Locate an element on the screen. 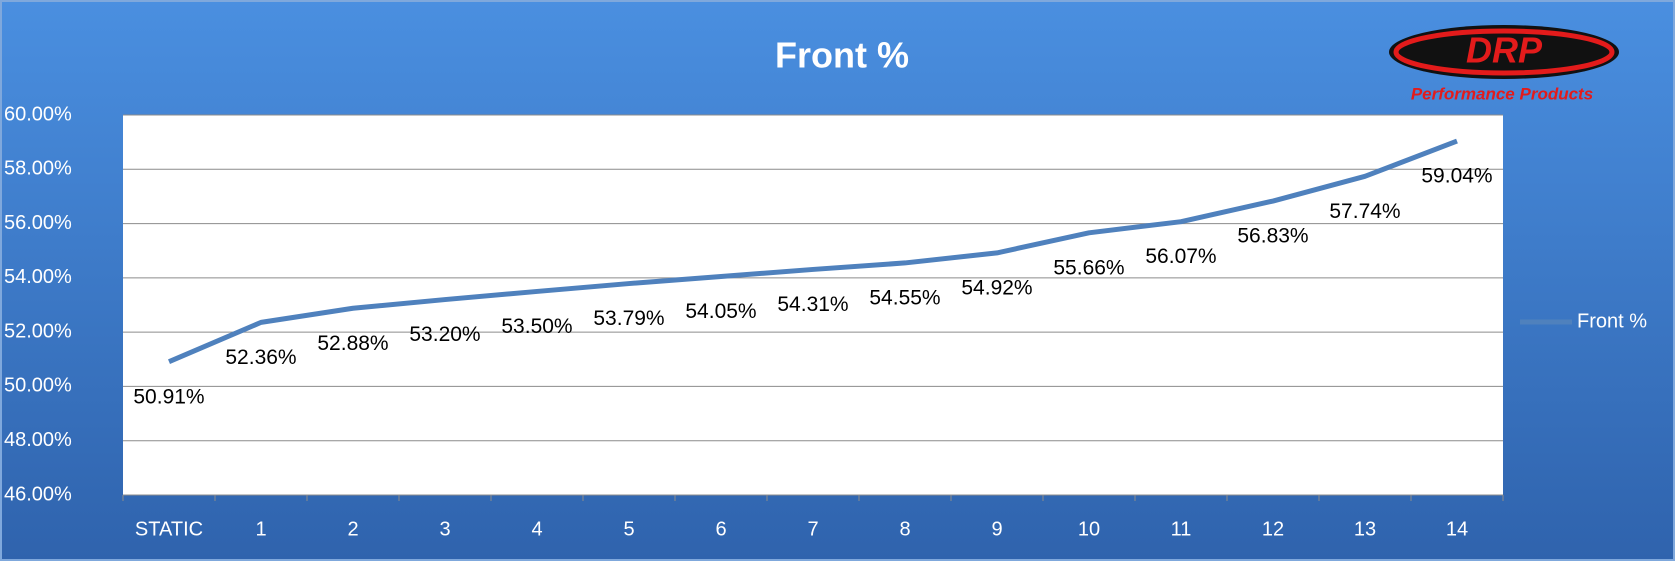  data-label: 54.31% is located at coordinates (812, 304).